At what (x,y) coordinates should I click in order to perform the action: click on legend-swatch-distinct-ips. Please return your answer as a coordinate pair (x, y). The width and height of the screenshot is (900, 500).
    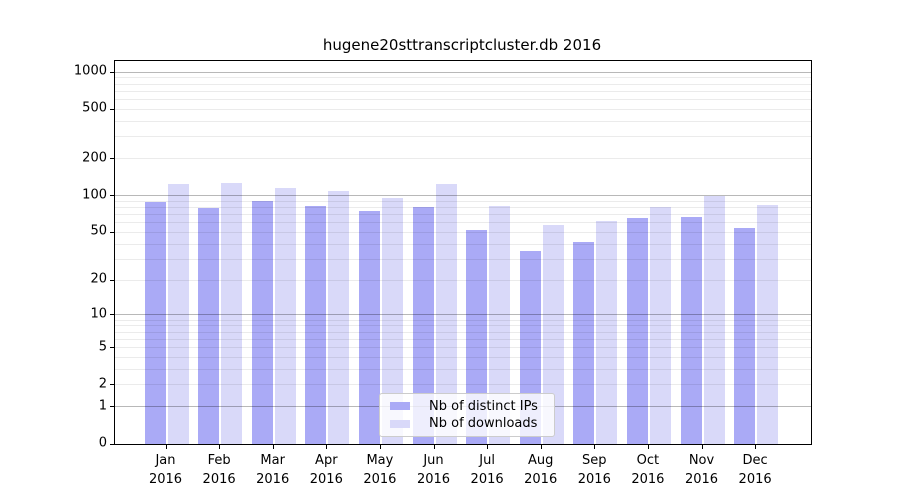
    Looking at the image, I should click on (400, 406).